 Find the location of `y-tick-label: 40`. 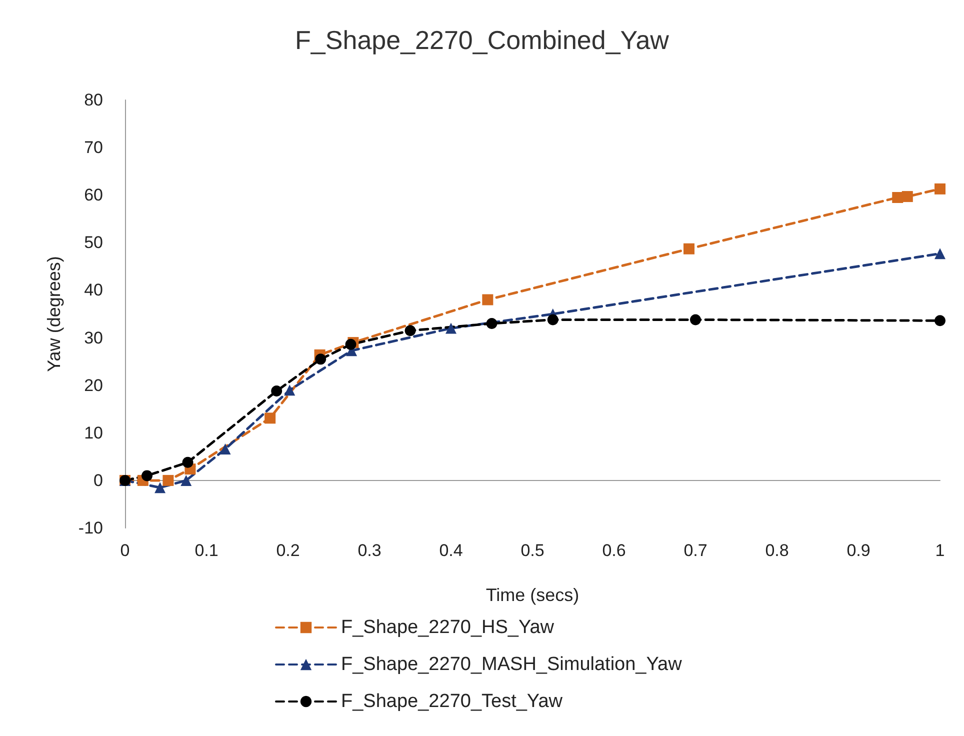

y-tick-label: 40 is located at coordinates (93, 290).